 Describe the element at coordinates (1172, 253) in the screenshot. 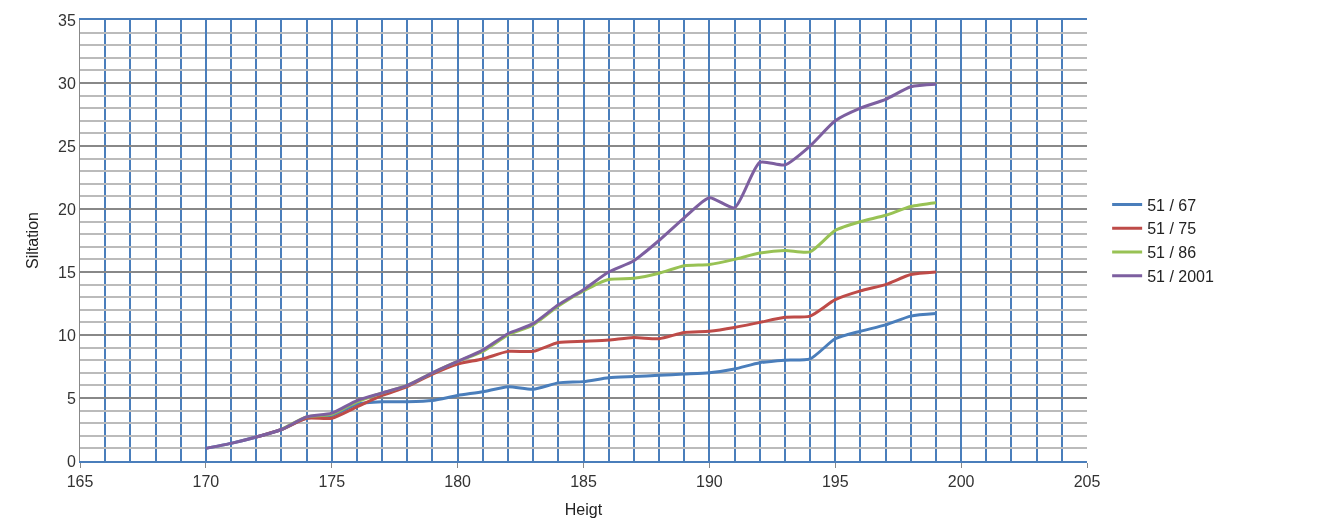

I see `legend-label: 51 / 86` at that location.